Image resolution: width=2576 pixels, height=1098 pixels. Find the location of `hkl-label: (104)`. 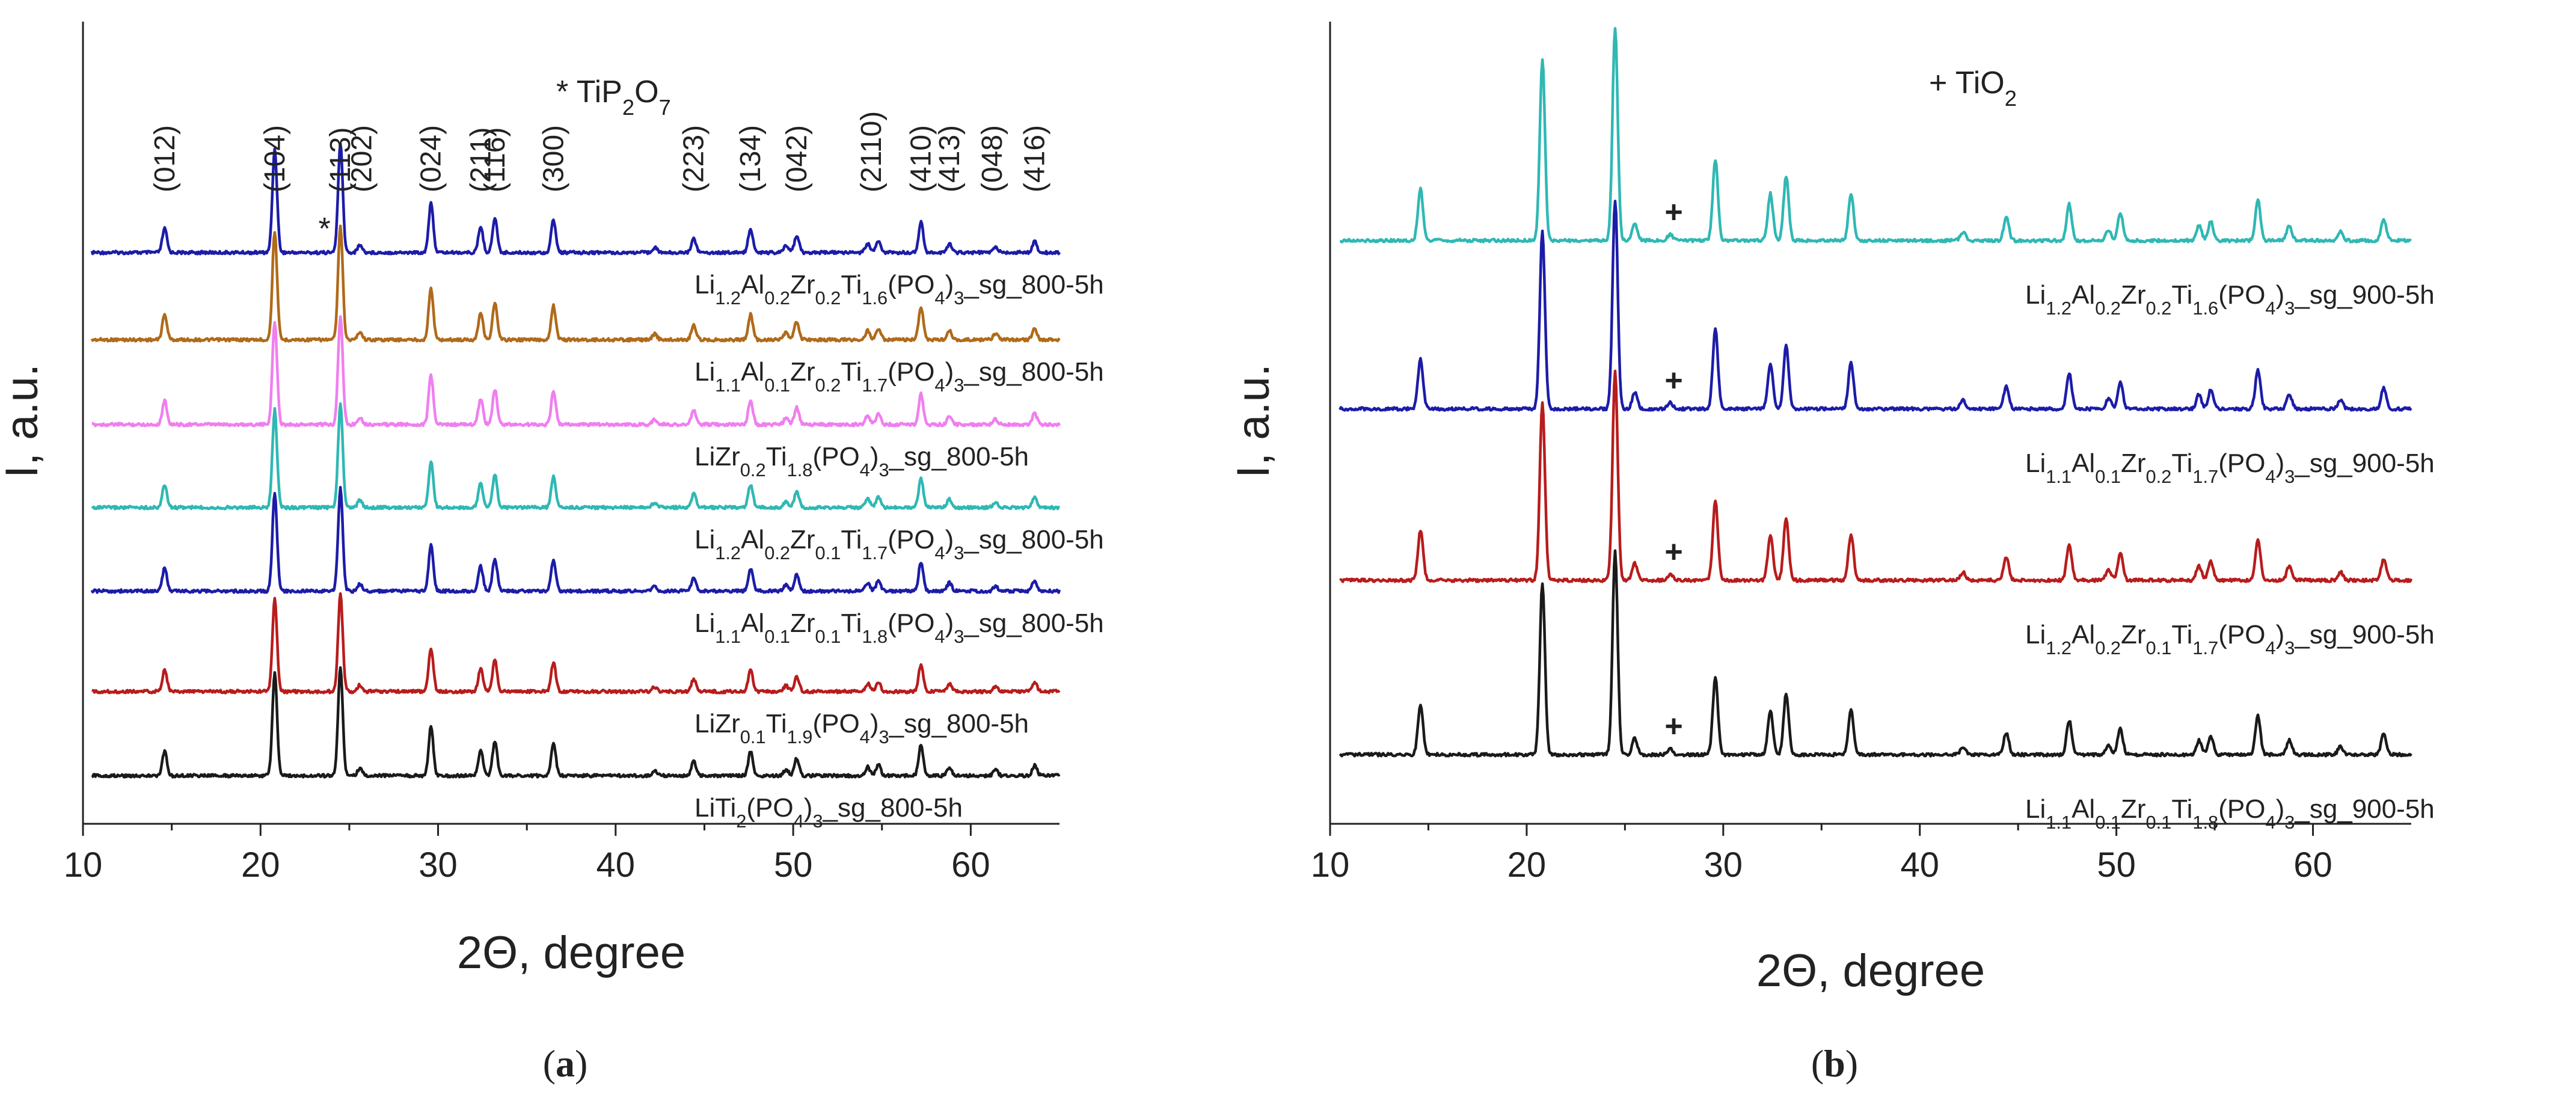

hkl-label: (104) is located at coordinates (275, 158).